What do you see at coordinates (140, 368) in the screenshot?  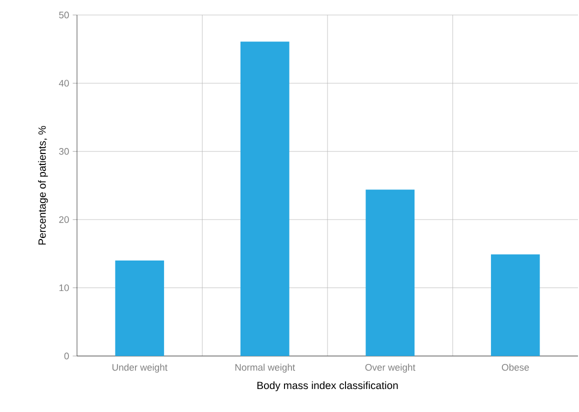 I see `x-tick-label: Under weight` at bounding box center [140, 368].